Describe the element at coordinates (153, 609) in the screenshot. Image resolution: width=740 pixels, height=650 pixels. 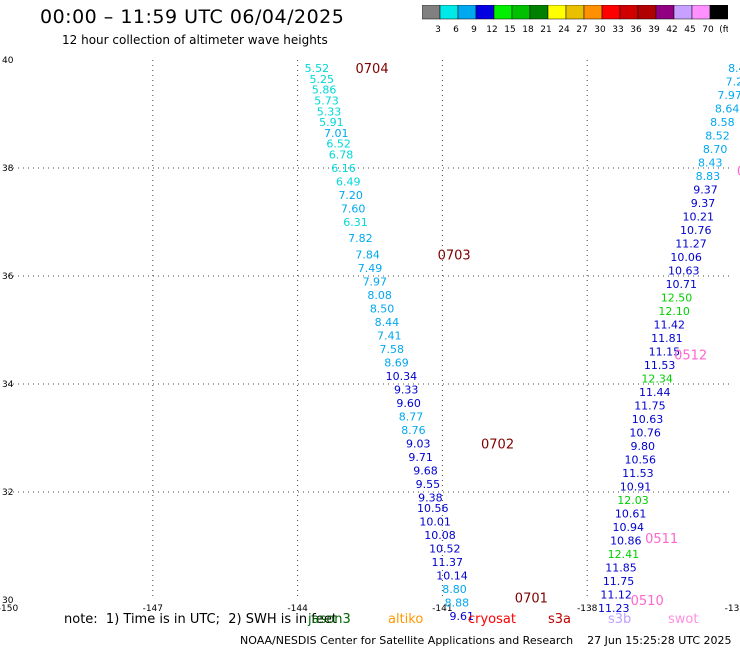
I see `x-tick-label: -147` at that location.